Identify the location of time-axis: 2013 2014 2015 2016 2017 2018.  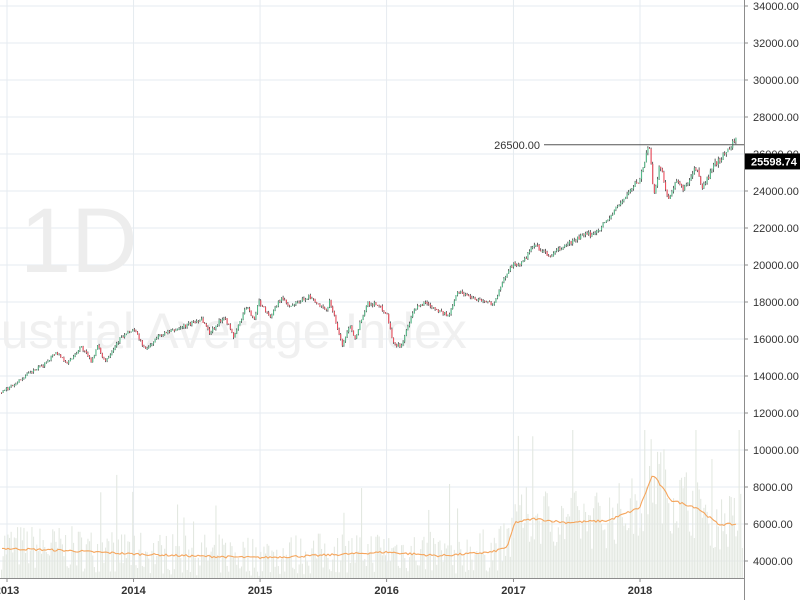
(372, 589).